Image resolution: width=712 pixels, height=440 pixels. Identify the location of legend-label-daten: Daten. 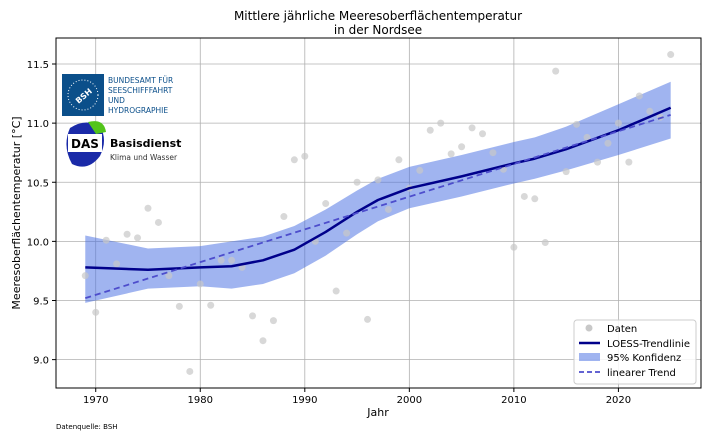
(622, 329).